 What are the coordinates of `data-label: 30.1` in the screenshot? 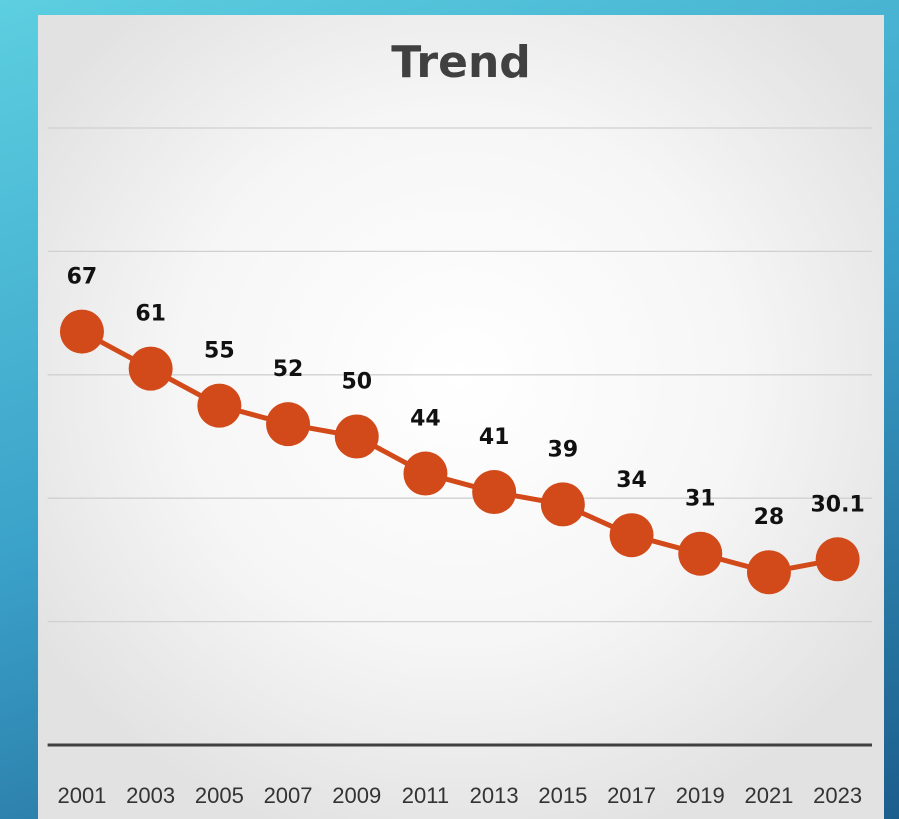 It's located at (838, 504).